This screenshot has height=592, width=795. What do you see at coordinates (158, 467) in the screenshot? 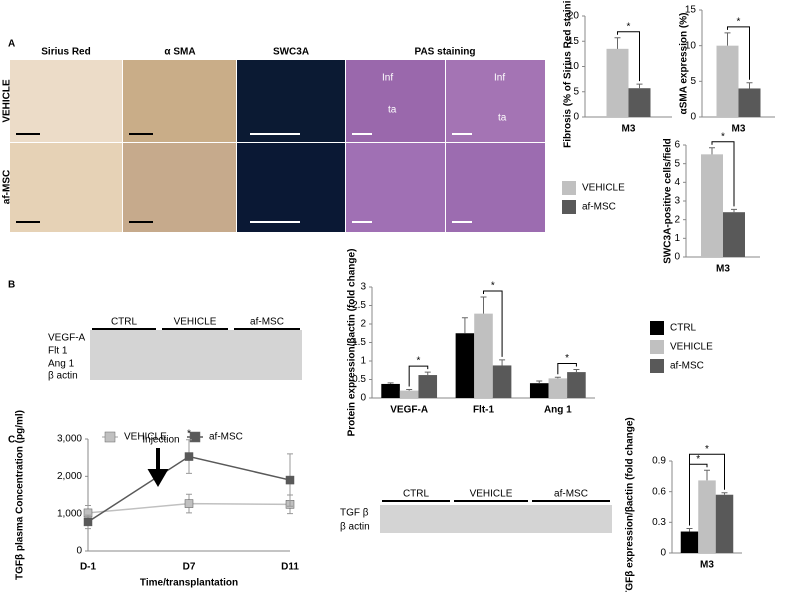
I see `injection-arrow` at bounding box center [158, 467].